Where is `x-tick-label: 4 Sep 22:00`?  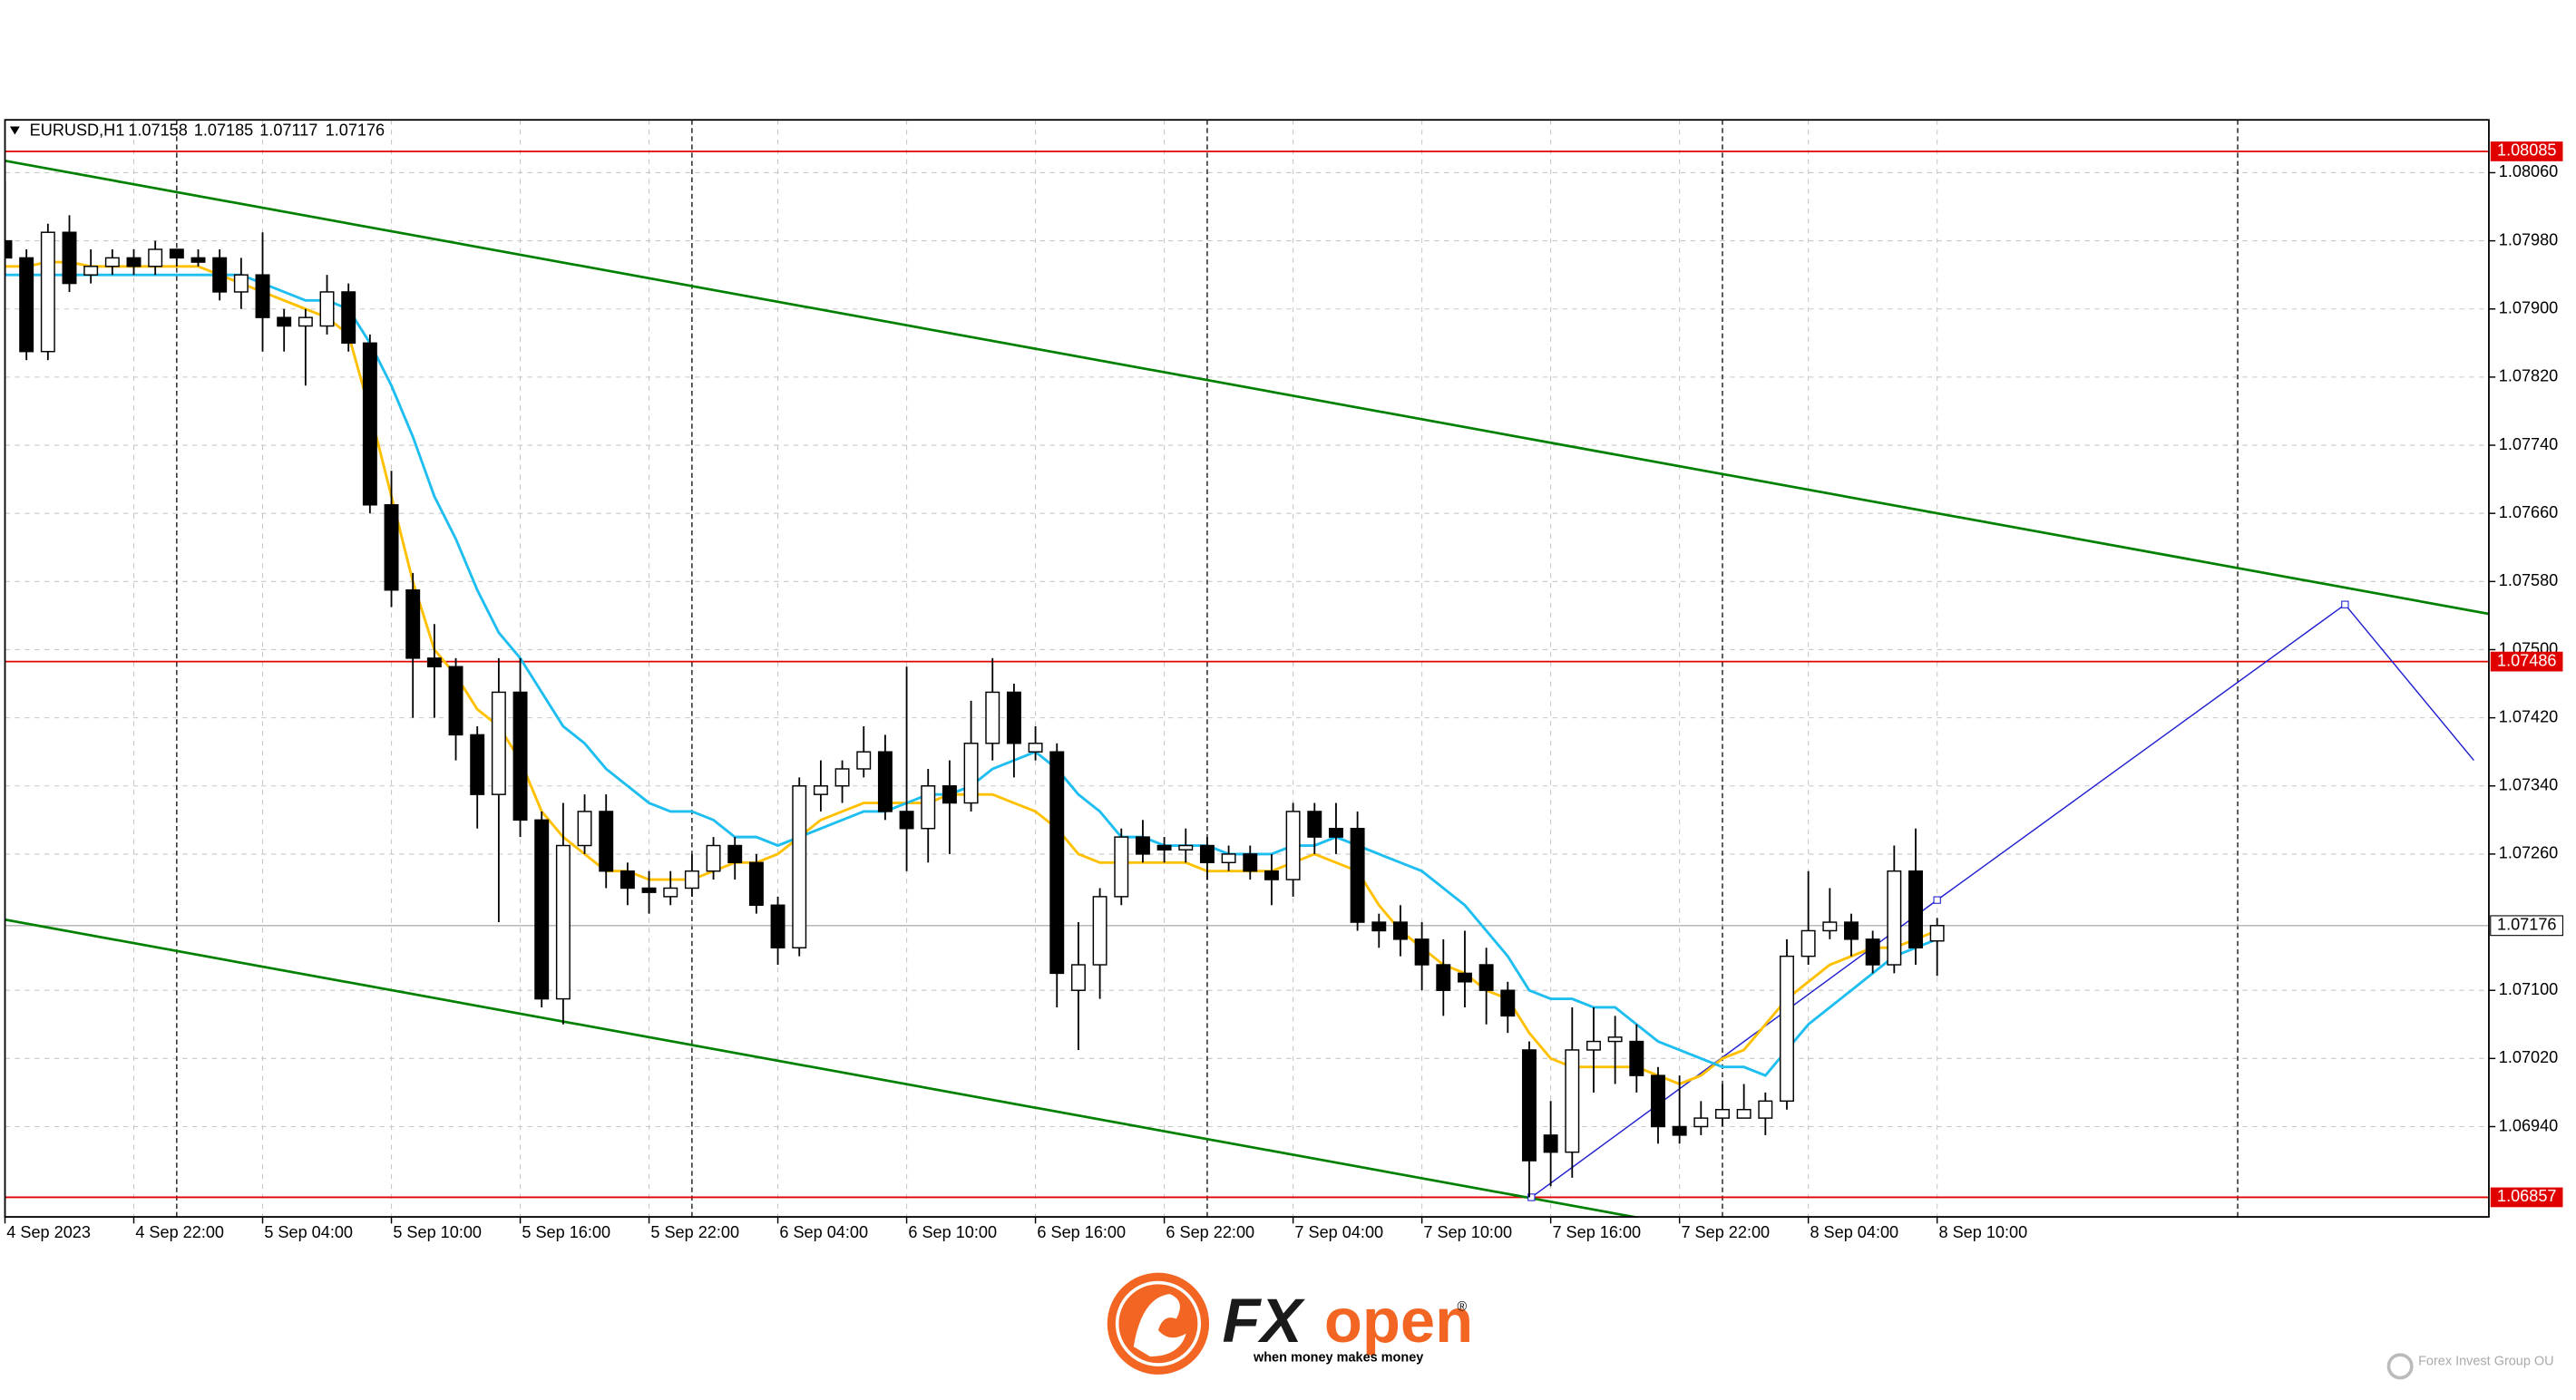 x-tick-label: 4 Sep 22:00 is located at coordinates (179, 1232).